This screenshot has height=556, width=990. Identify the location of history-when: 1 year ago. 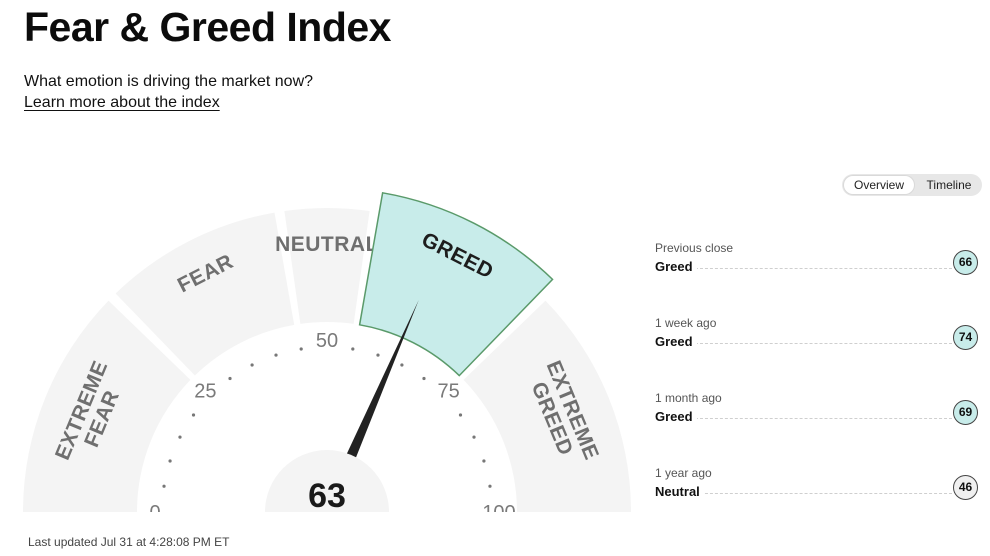
(683, 473).